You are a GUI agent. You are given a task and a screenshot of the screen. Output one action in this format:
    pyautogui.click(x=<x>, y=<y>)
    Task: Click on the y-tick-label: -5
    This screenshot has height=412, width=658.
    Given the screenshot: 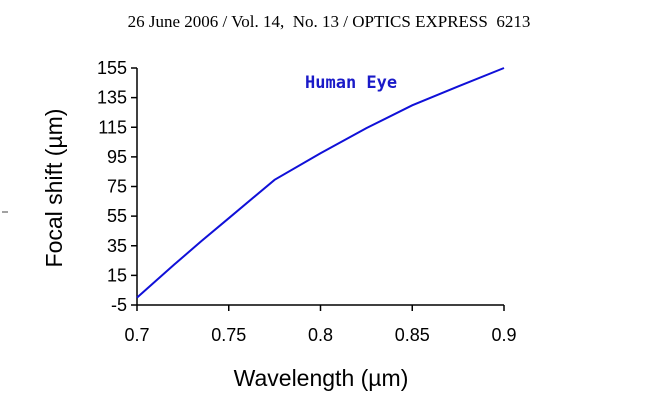 What is the action you would take?
    pyautogui.click(x=119, y=305)
    